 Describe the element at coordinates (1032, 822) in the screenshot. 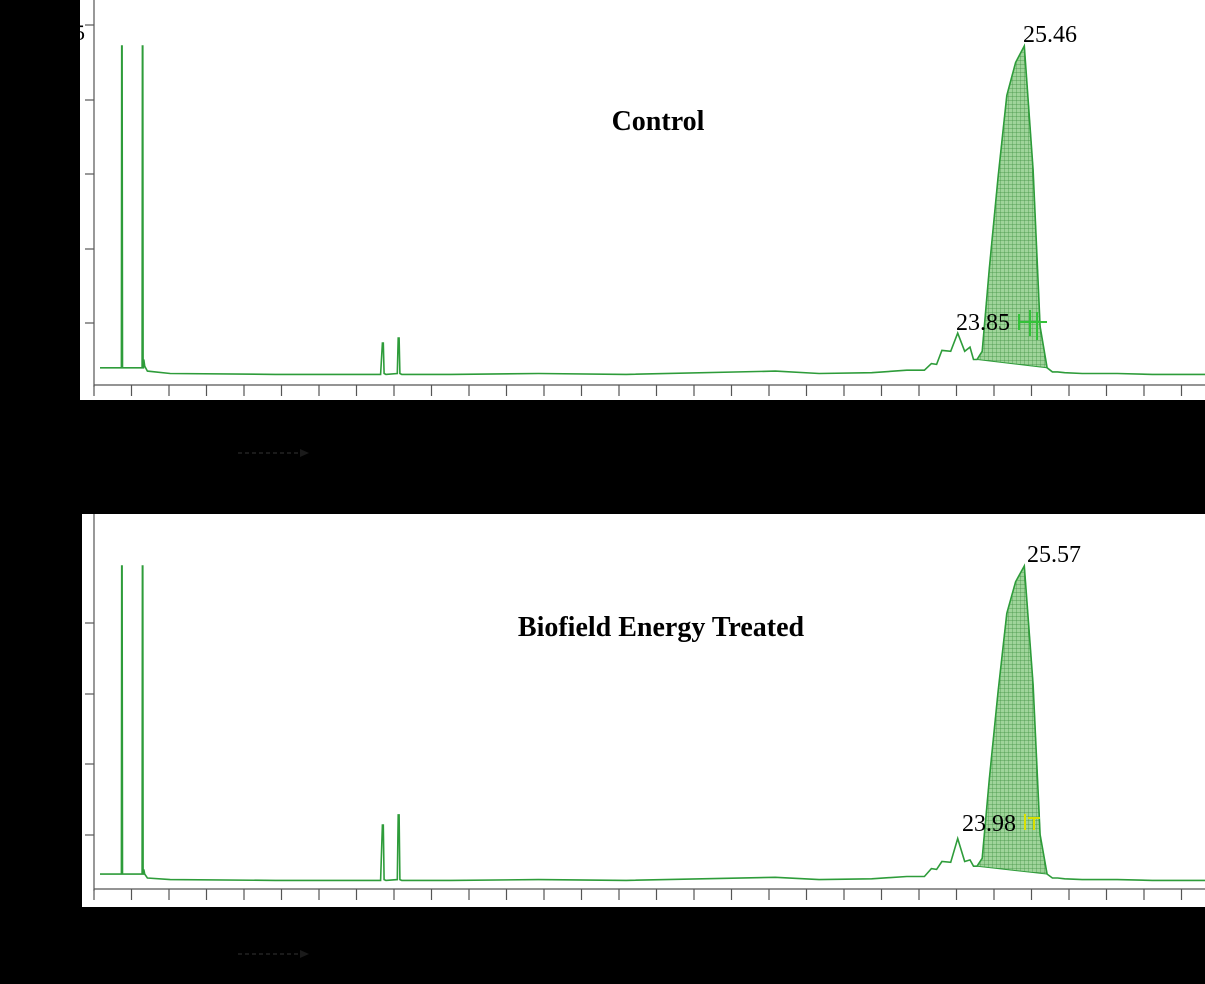

I see `treated-peak-marker` at that location.